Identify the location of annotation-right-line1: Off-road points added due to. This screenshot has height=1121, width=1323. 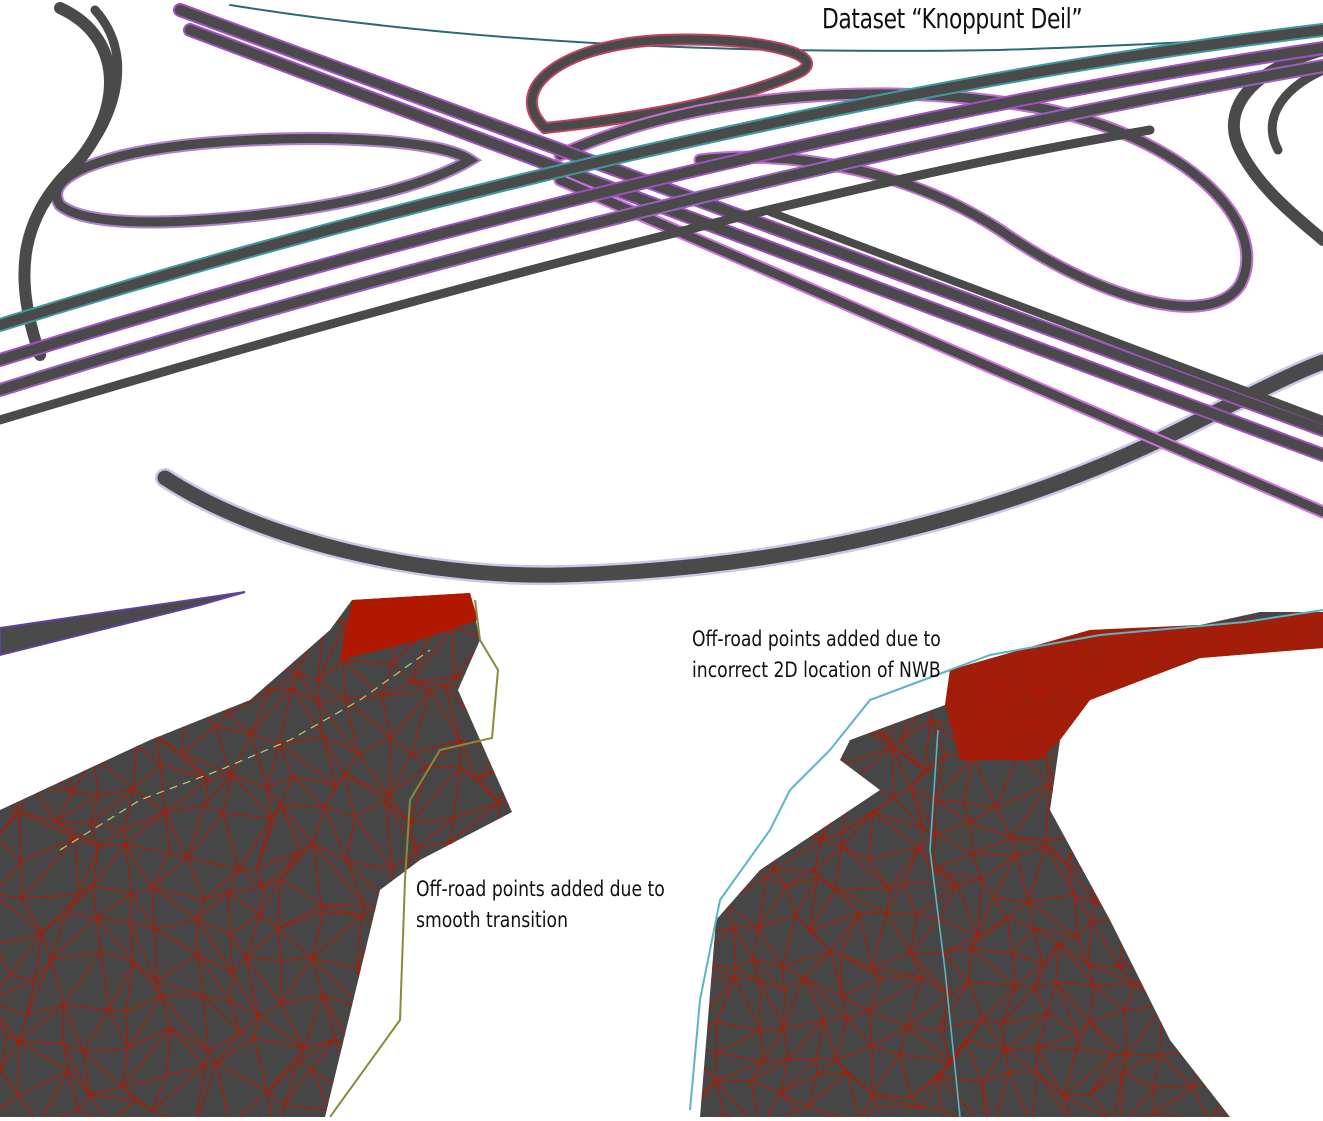
(816, 639).